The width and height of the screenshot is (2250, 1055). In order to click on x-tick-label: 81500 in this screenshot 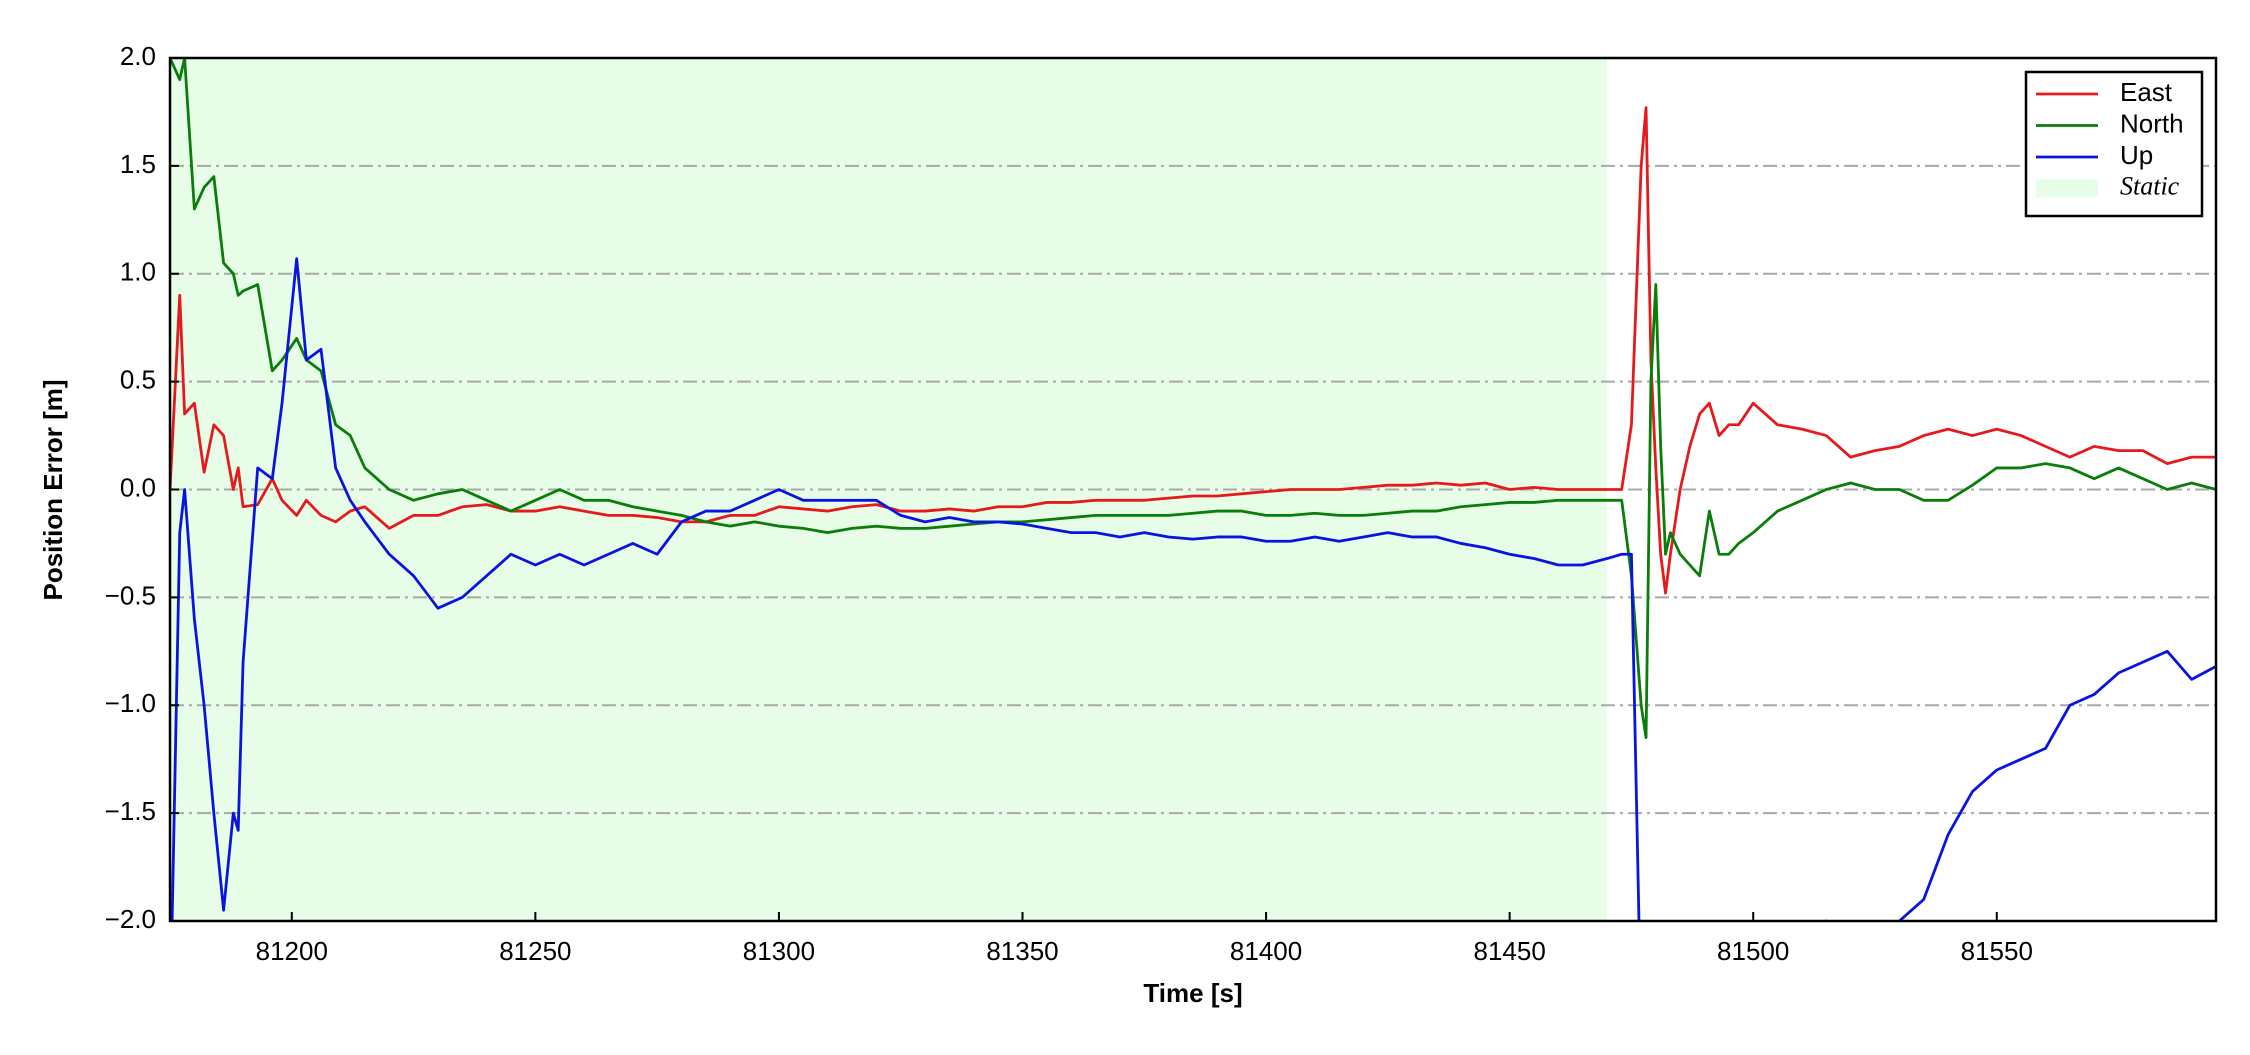, I will do `click(1753, 951)`.